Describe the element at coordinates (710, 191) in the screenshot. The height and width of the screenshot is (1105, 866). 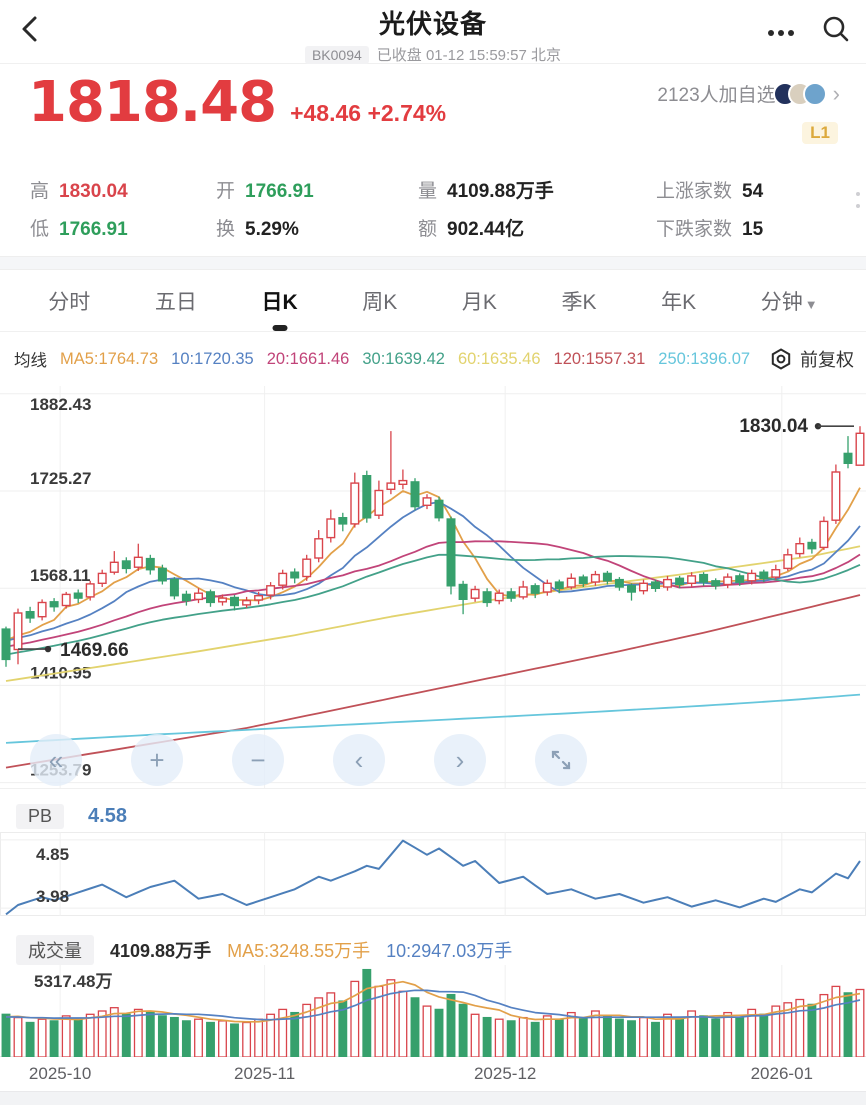
I see `stat-item: 上涨家数 54` at that location.